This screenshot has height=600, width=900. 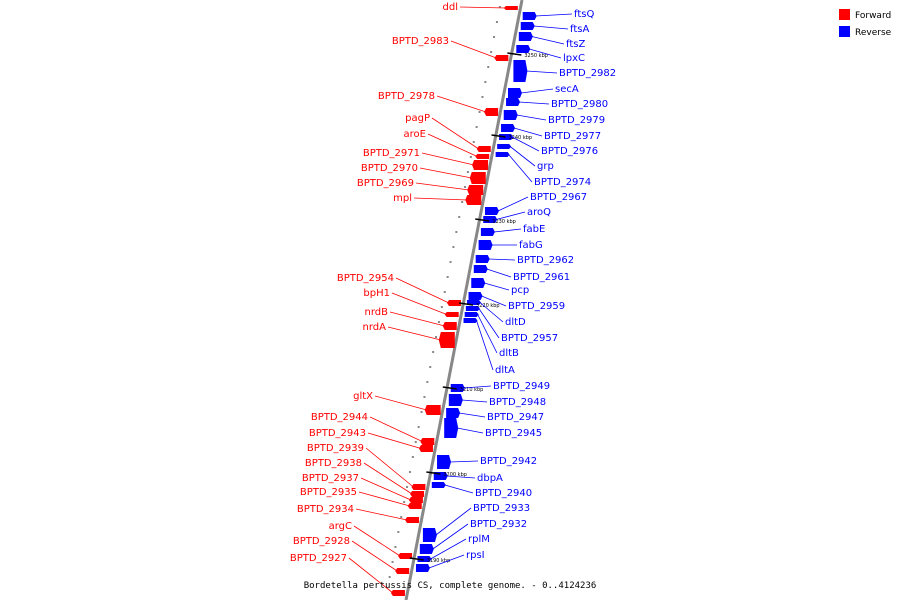 I want to click on reverse-gene-label: BPTD_2977, so click(x=572, y=136).